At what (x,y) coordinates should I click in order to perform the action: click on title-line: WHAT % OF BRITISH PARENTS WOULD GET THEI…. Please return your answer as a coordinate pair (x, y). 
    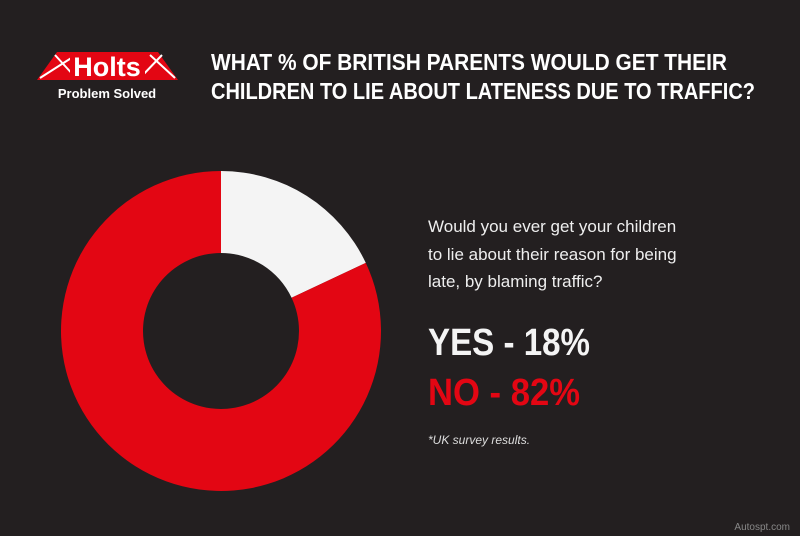
    Looking at the image, I should click on (469, 62).